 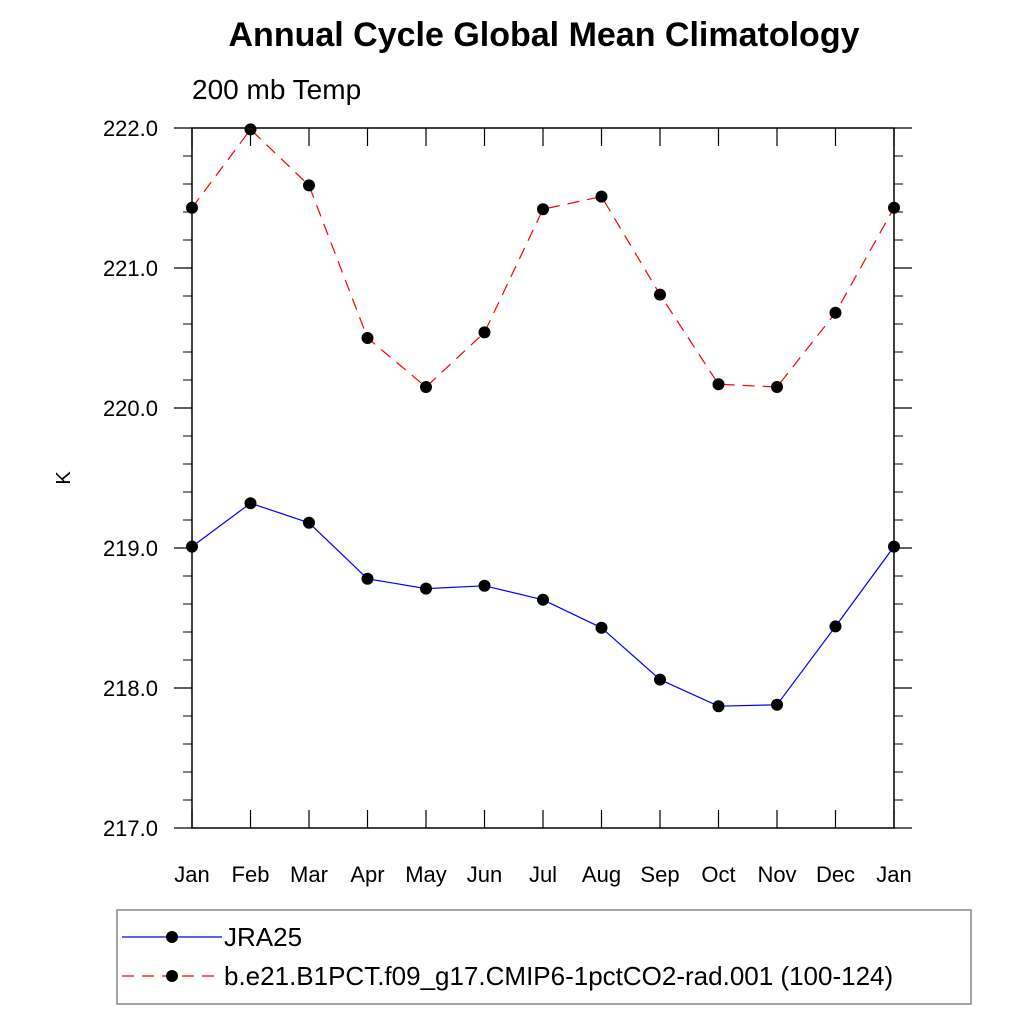 What do you see at coordinates (276, 89) in the screenshot?
I see `chart-subtitle: 200 mb Temp` at bounding box center [276, 89].